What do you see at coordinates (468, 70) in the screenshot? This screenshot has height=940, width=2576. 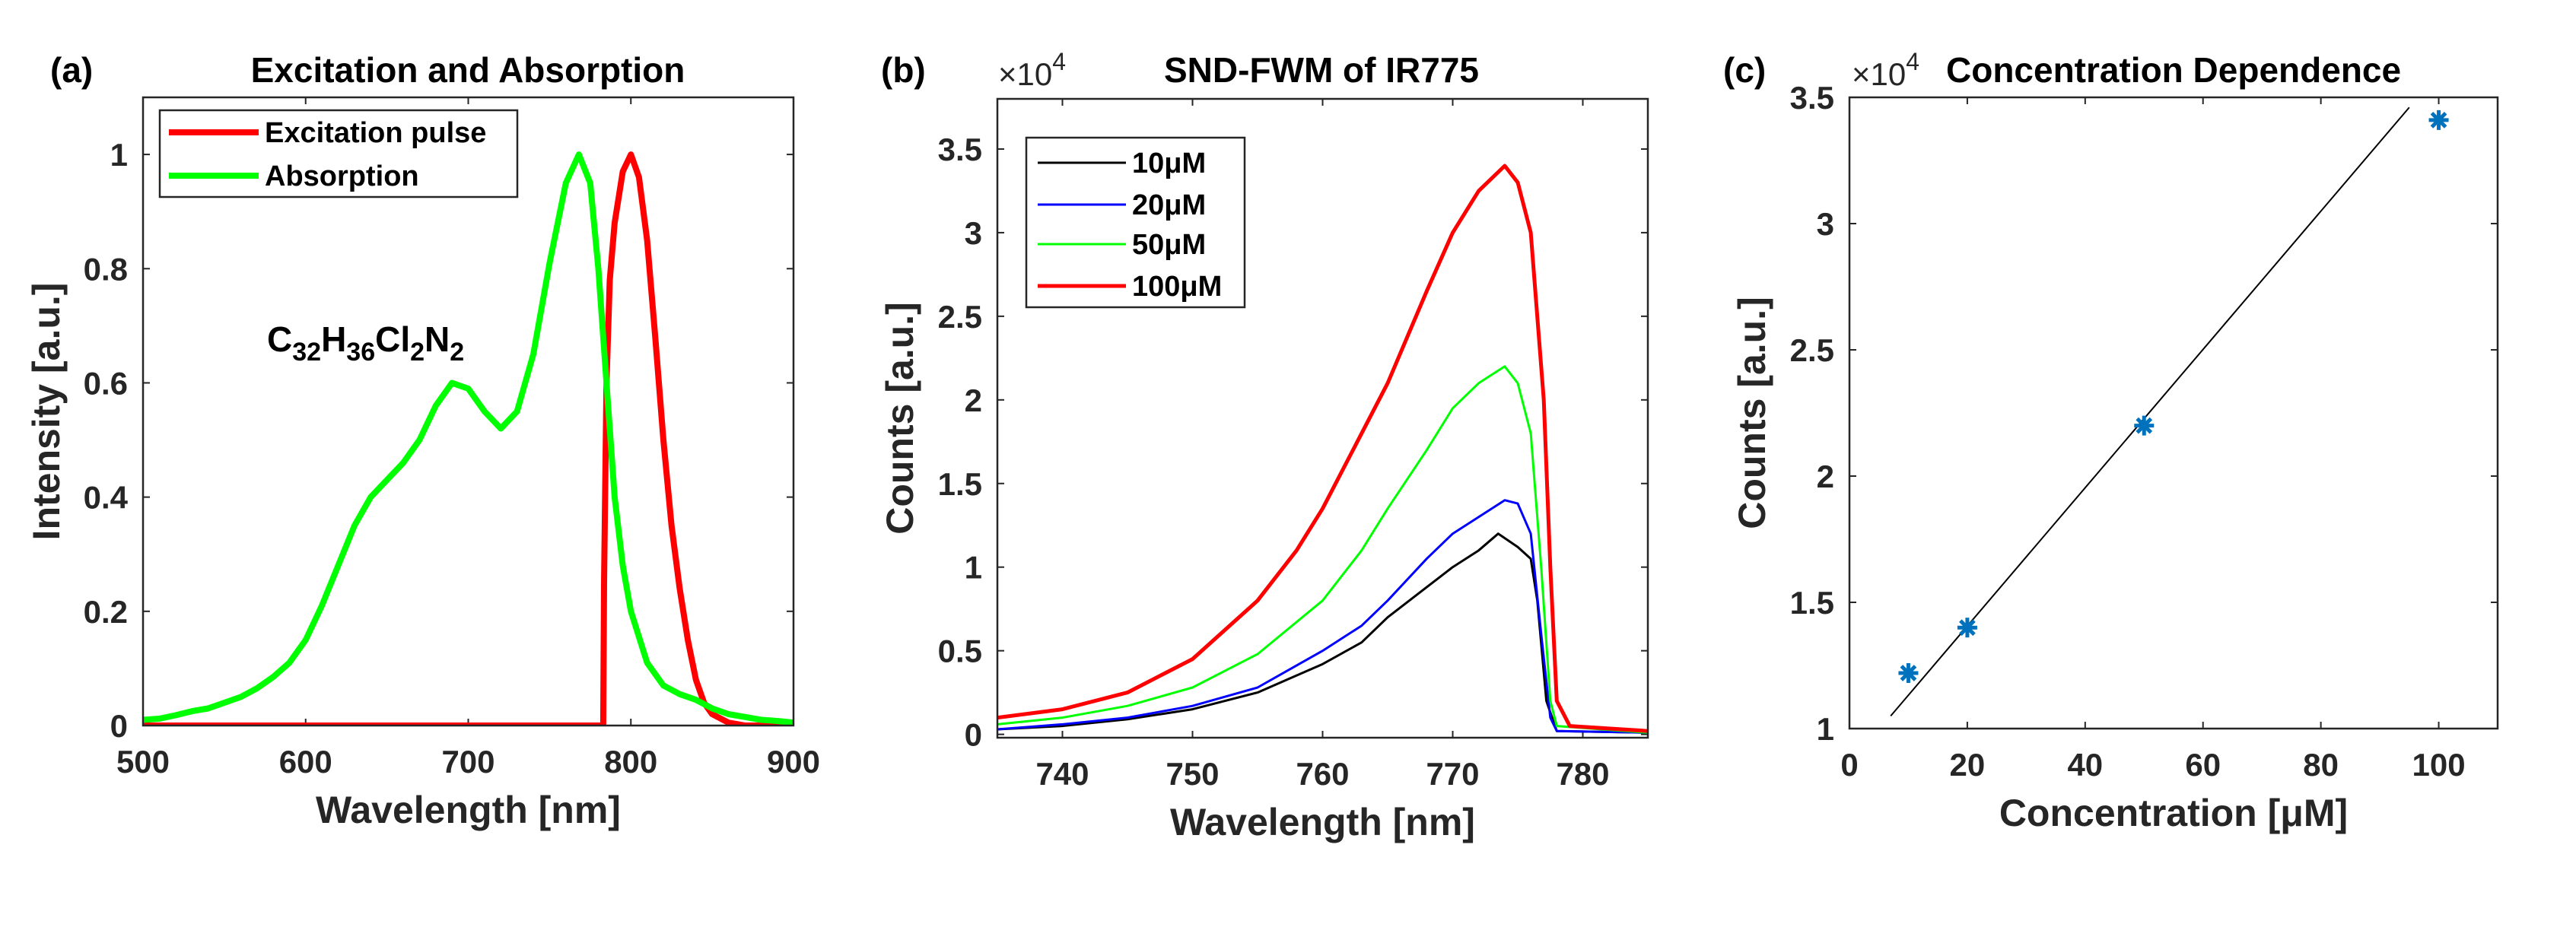 I see `chart-title: Excitation and Absorption` at bounding box center [468, 70].